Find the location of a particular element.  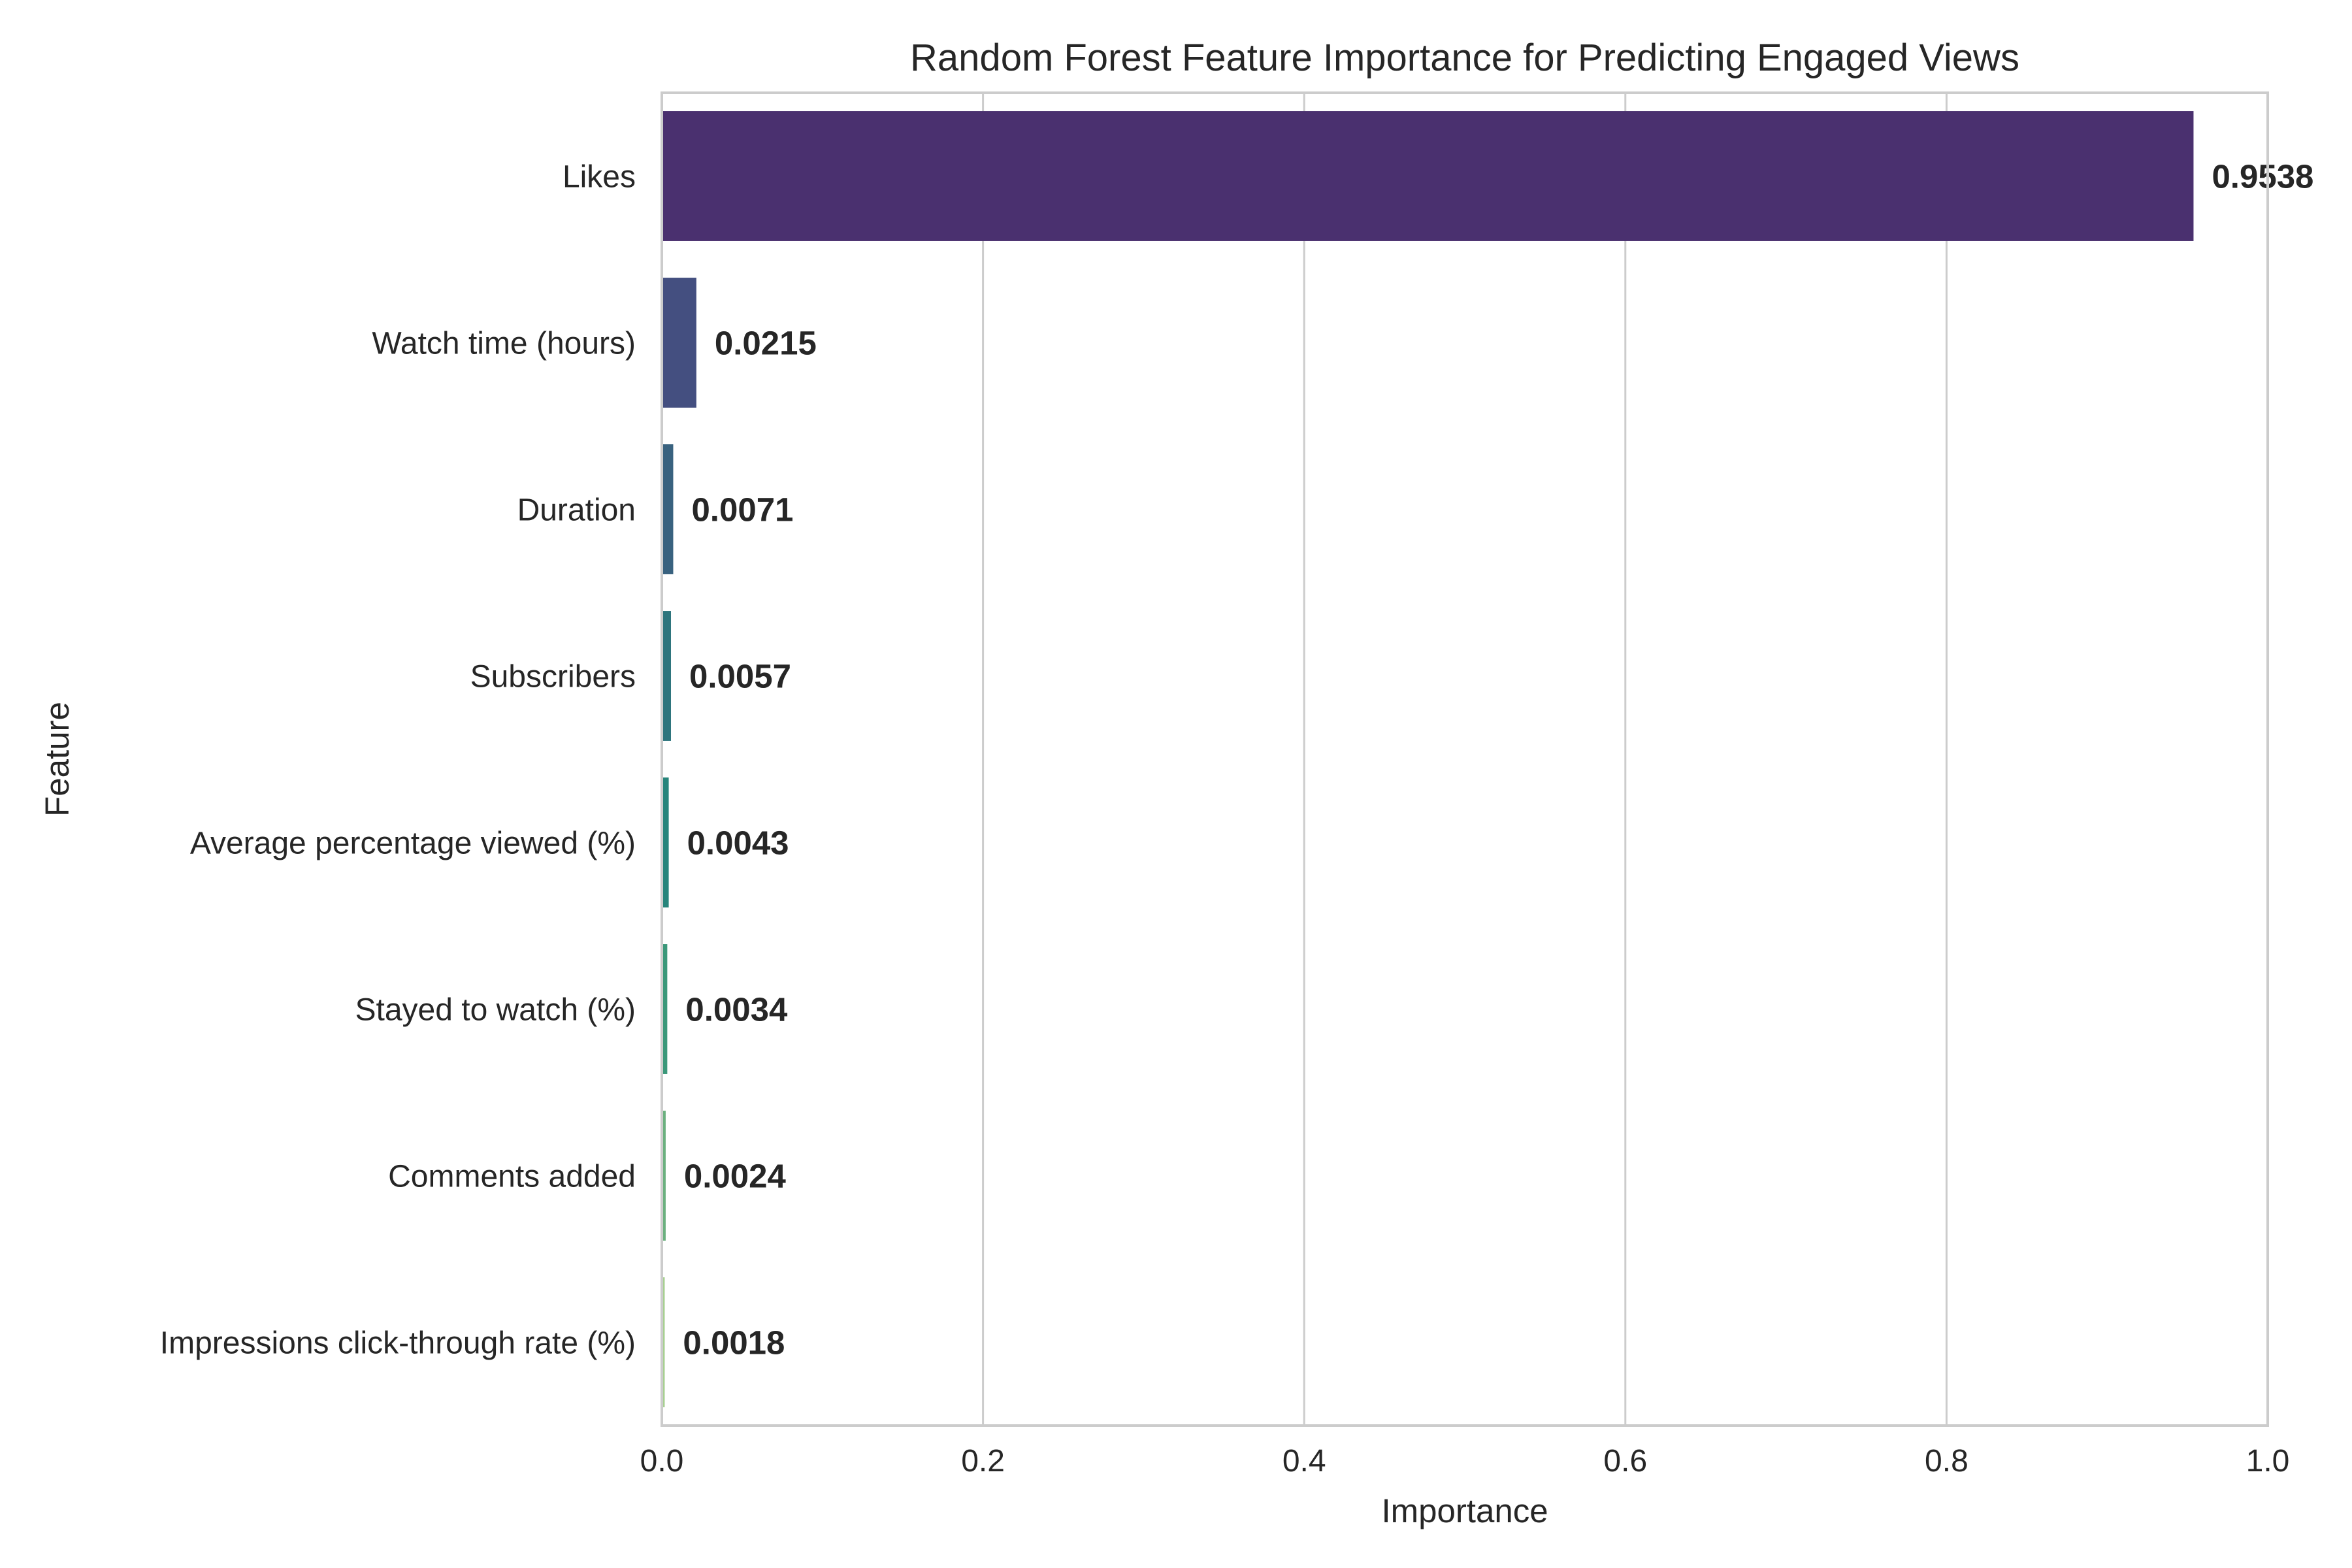

y-tick-label: Likes is located at coordinates (599, 177).